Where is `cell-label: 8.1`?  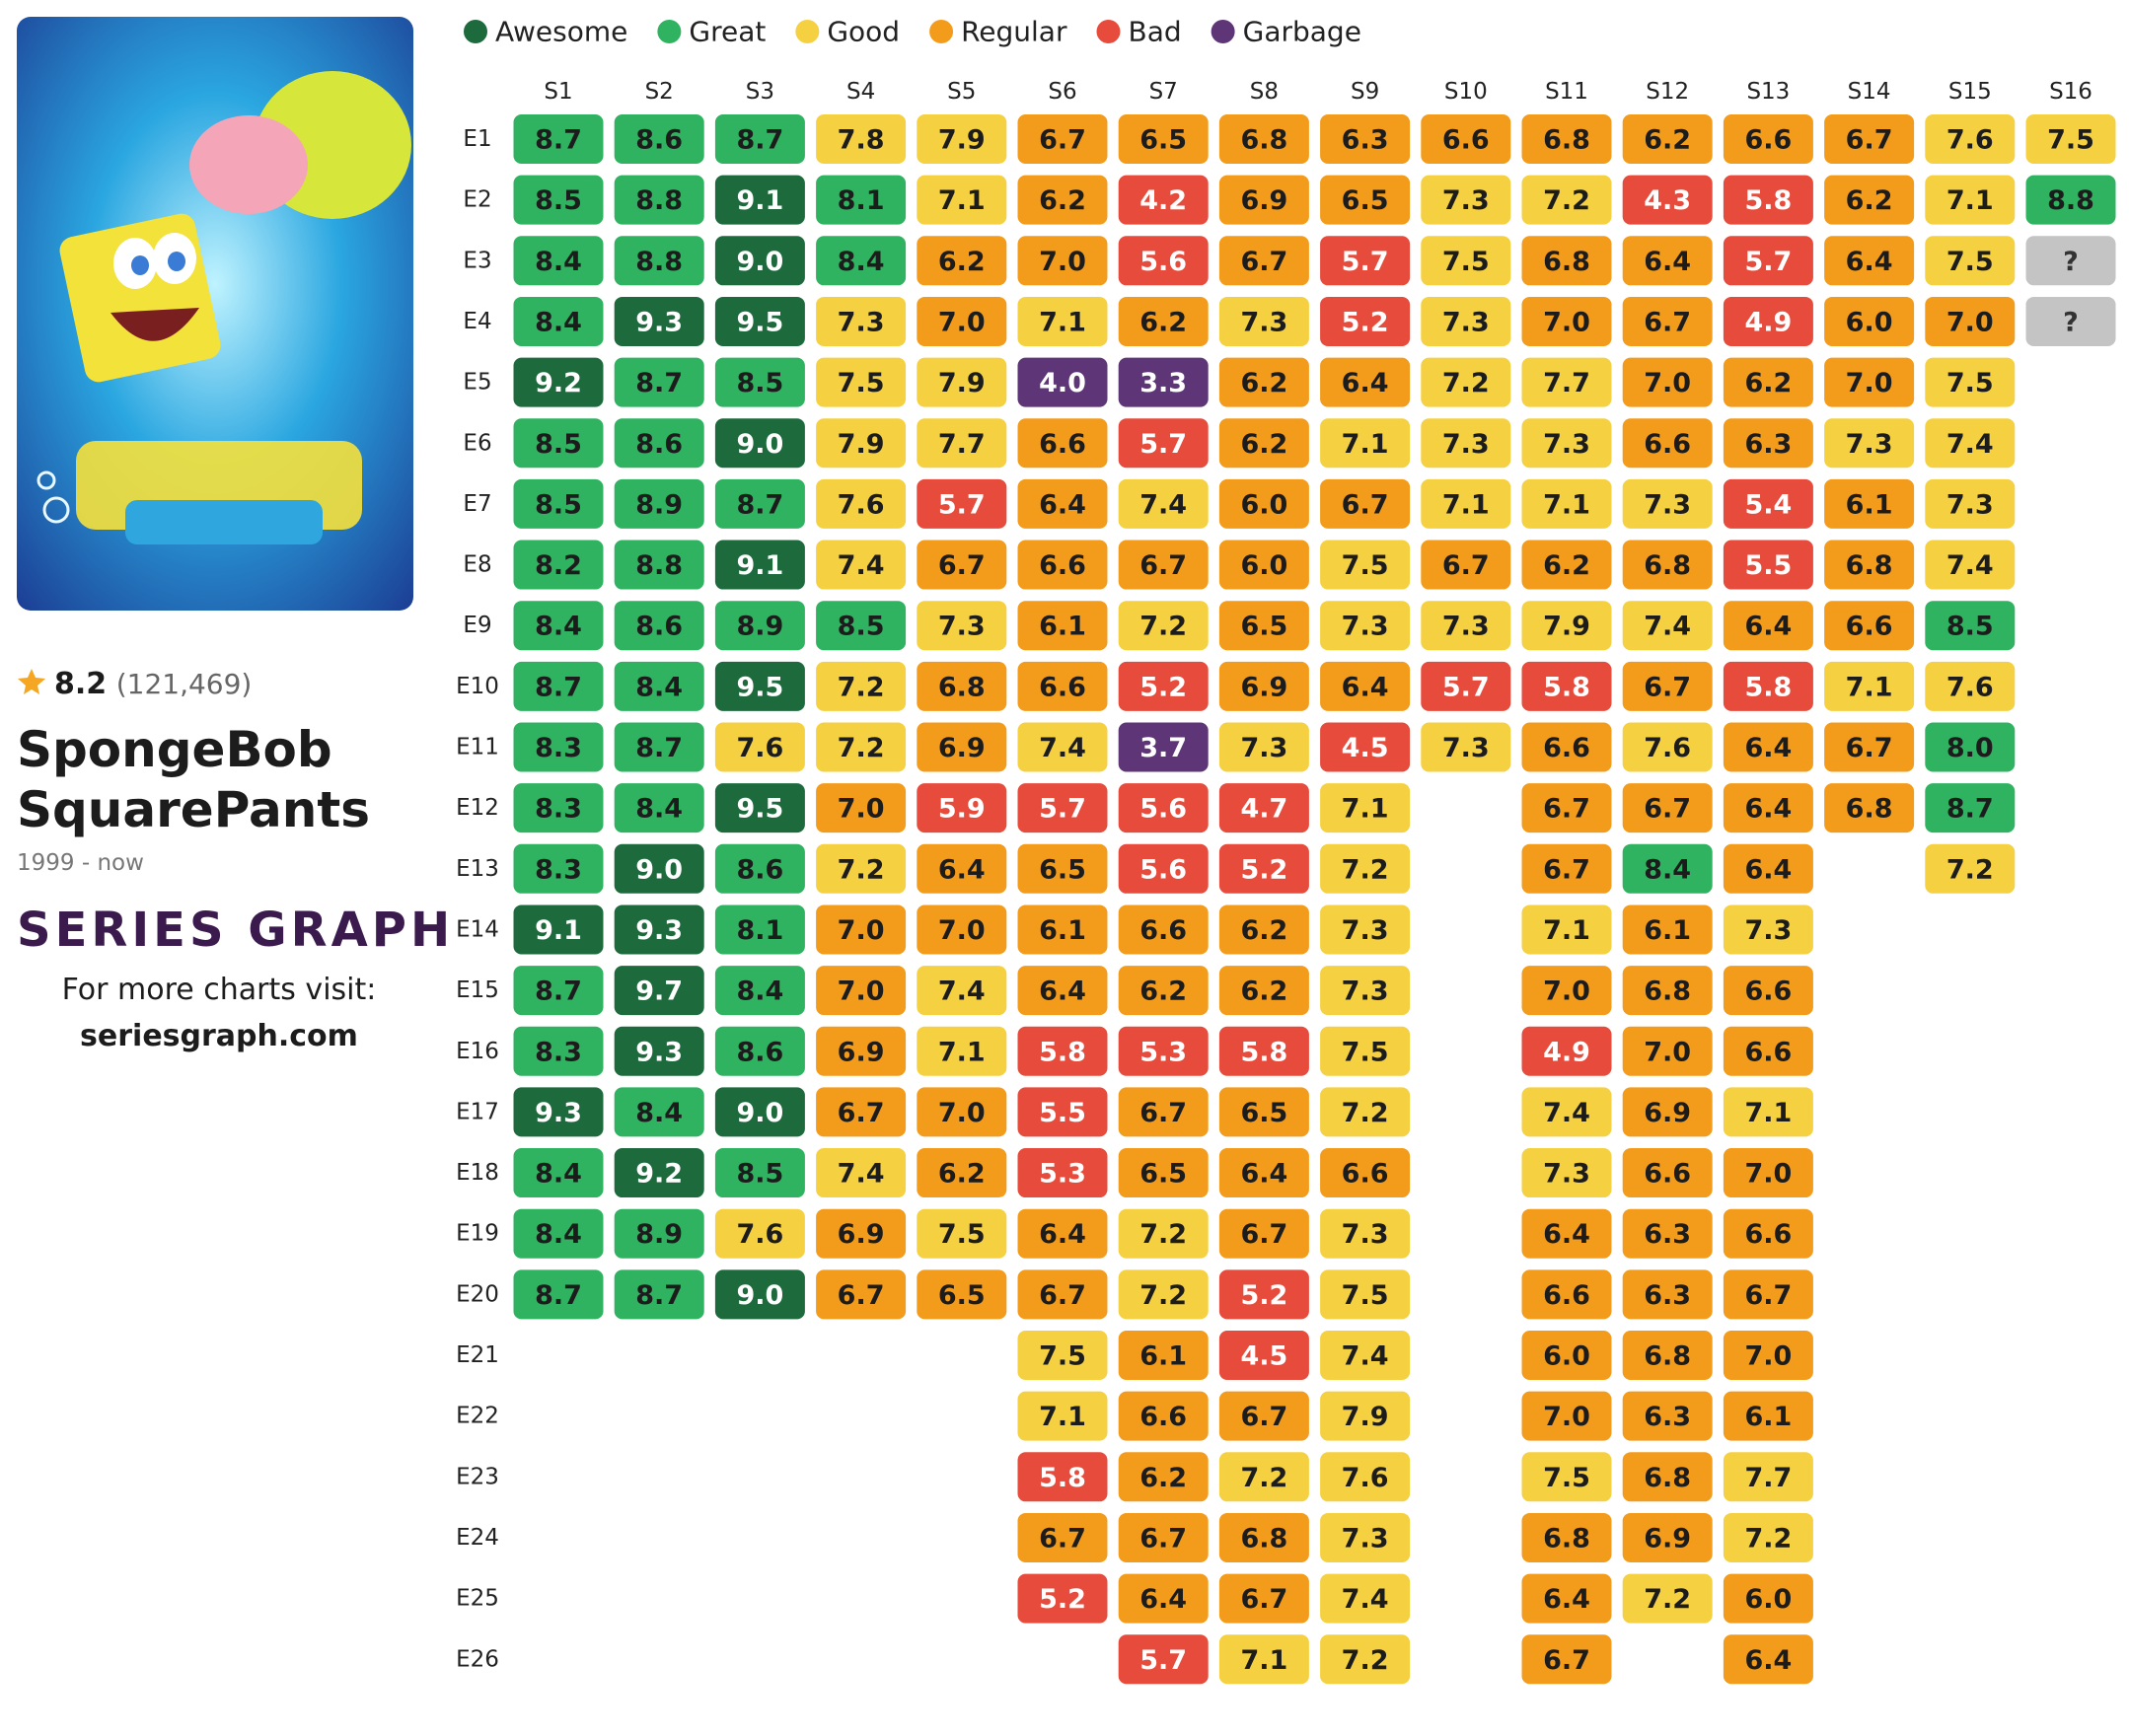
cell-label: 8.1 is located at coordinates (760, 930).